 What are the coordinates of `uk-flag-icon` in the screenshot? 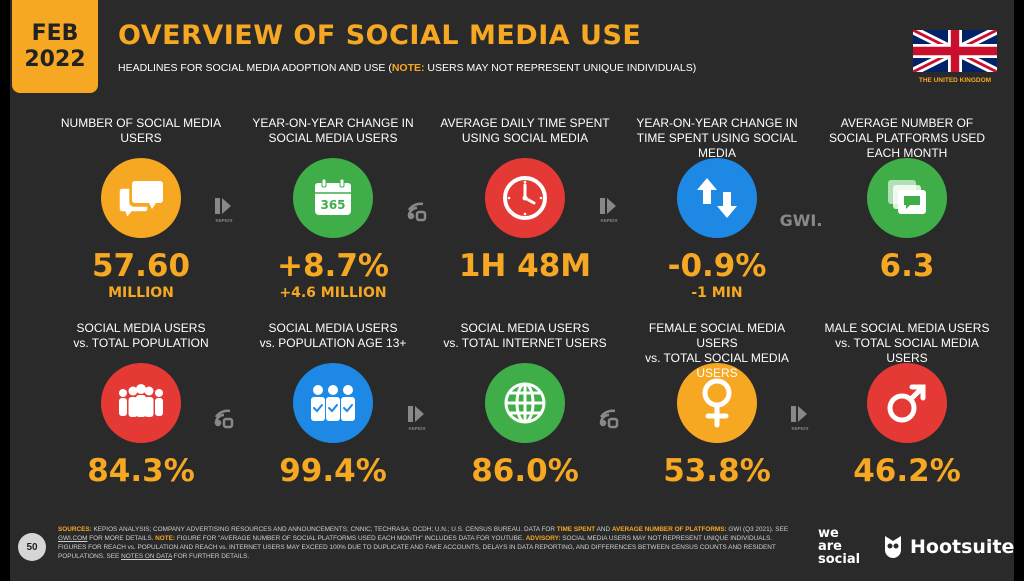 It's located at (955, 51).